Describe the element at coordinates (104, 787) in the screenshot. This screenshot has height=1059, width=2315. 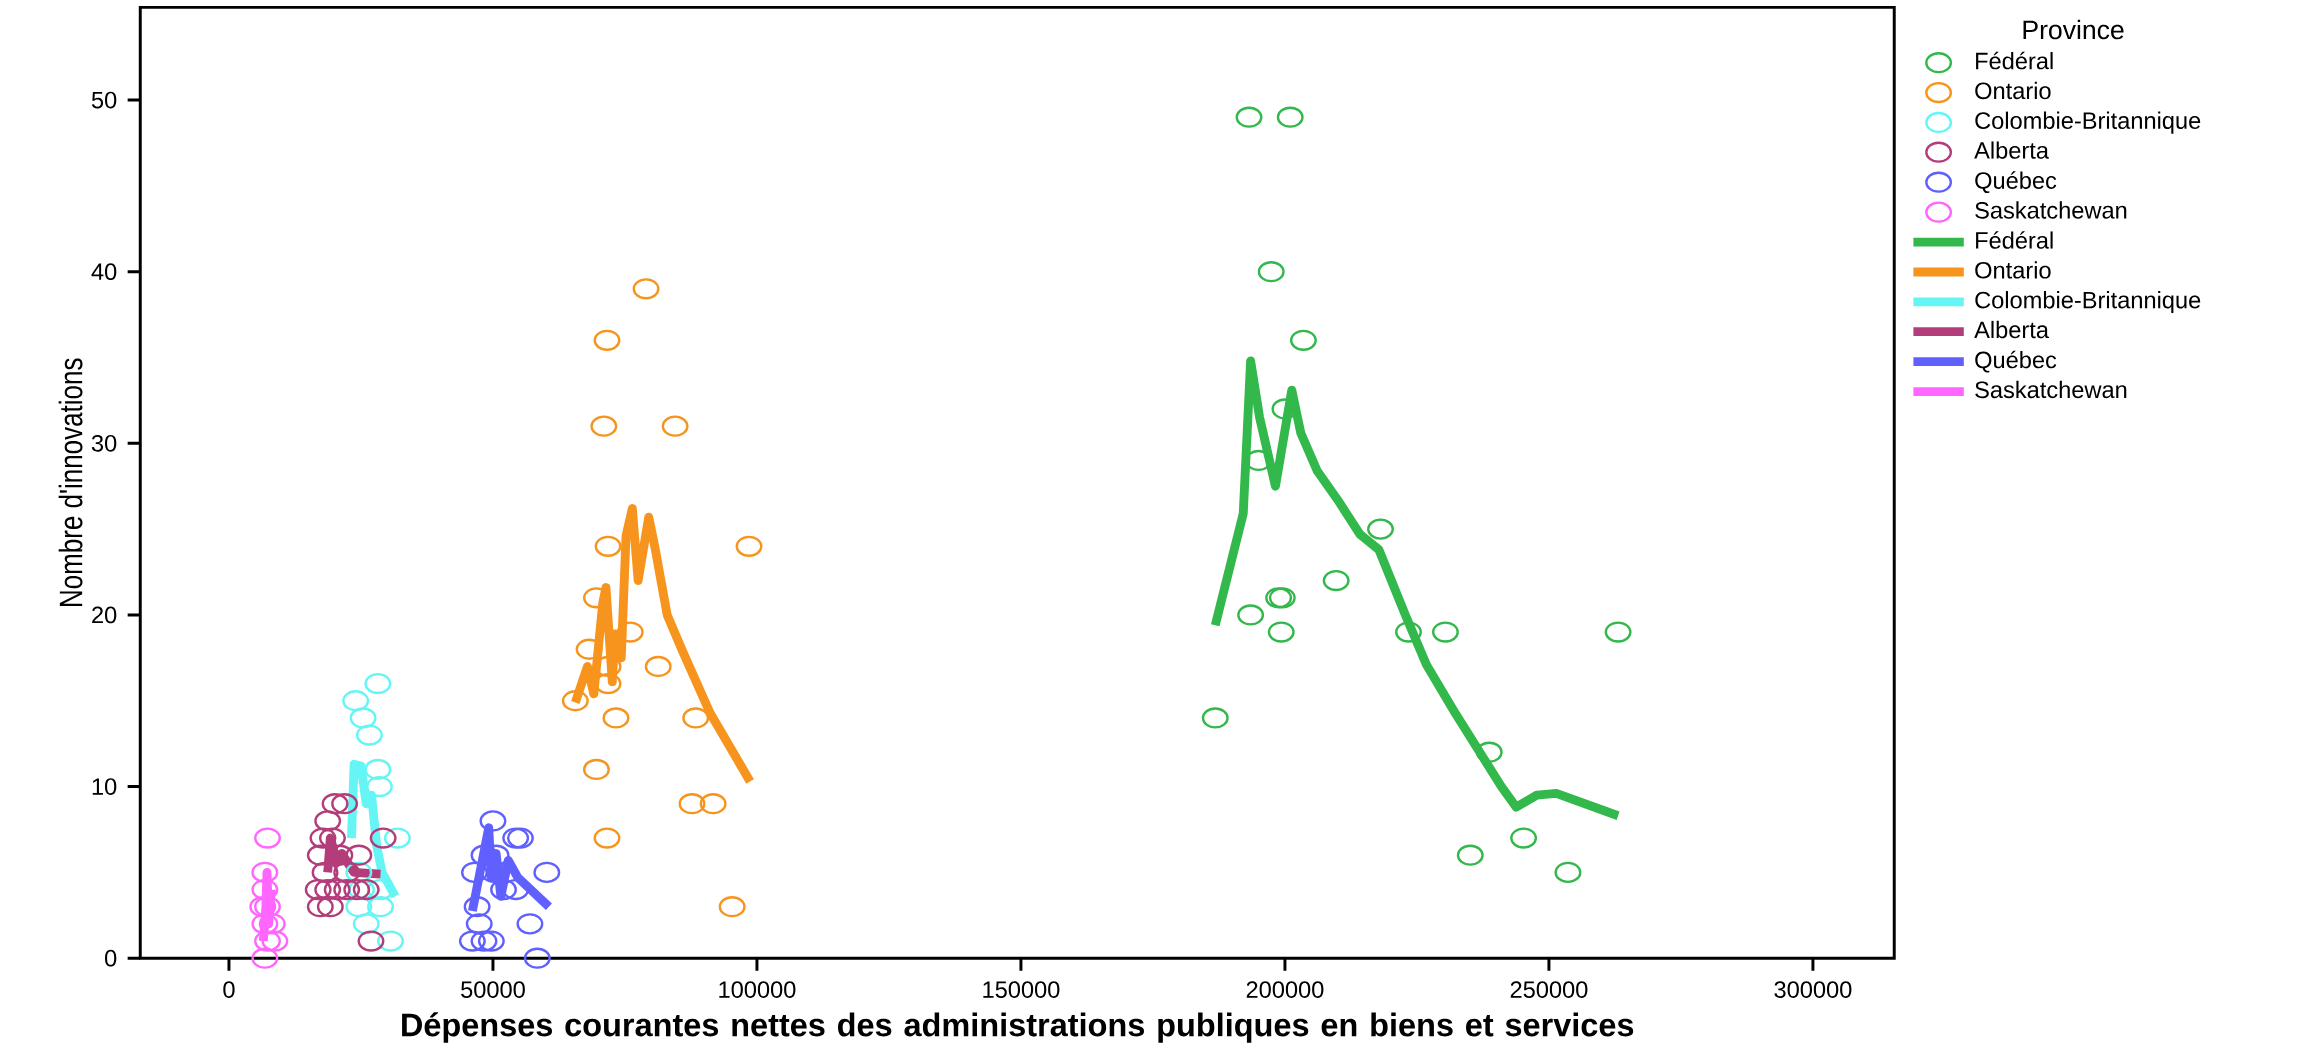
I see `y-tick-label: 10` at that location.